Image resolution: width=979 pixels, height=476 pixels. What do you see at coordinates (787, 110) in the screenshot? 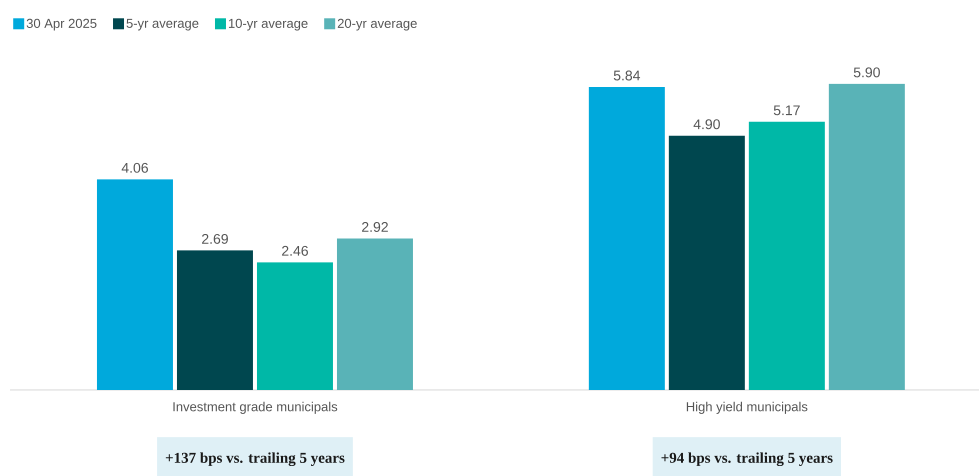
I see `data-label: 5.17` at bounding box center [787, 110].